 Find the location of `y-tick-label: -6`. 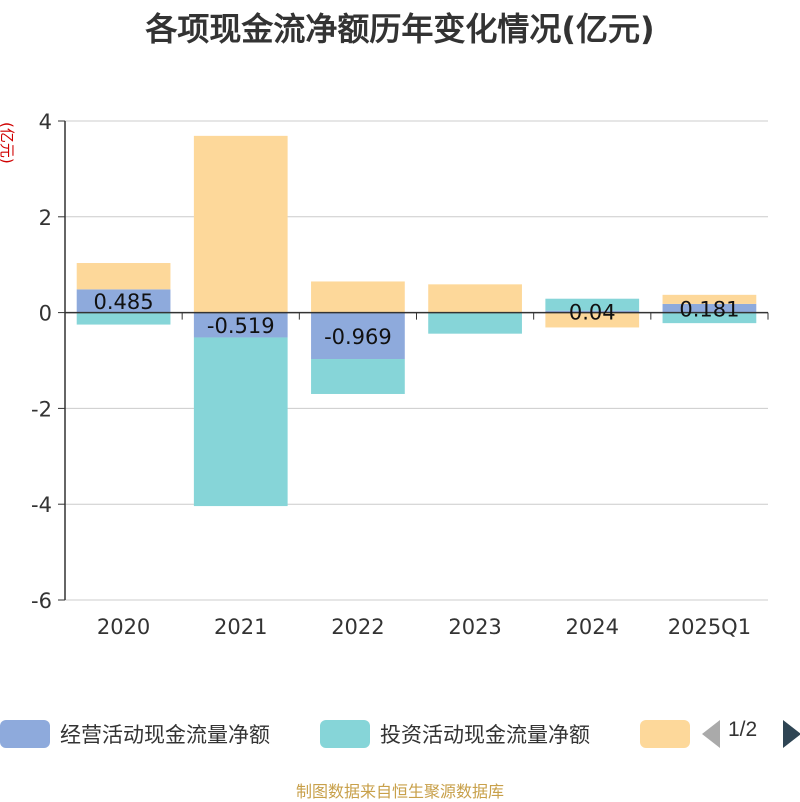

y-tick-label: -6 is located at coordinates (41, 601).